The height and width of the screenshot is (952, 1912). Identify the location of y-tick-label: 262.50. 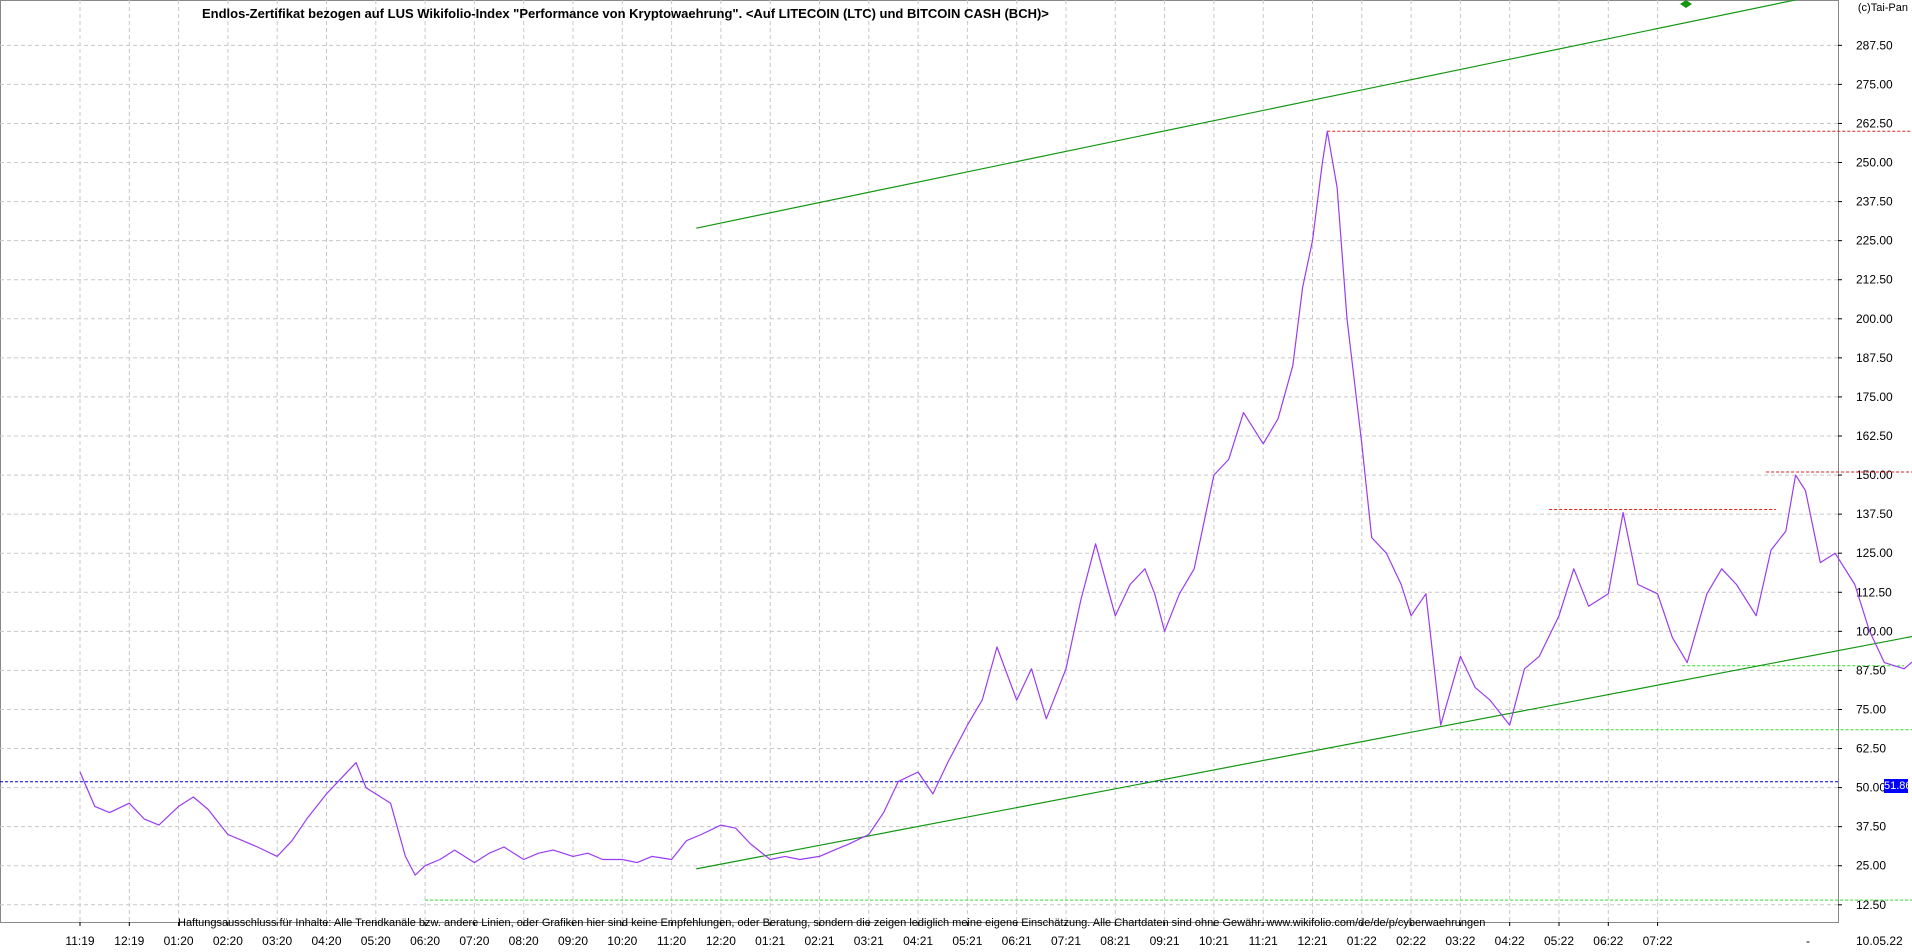
(1874, 123).